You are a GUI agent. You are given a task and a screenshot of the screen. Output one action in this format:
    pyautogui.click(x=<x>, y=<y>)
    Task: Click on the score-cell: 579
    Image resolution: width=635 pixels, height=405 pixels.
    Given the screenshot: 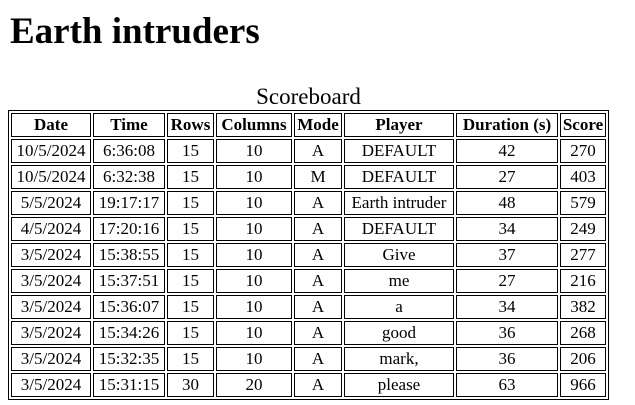 What is the action you would take?
    pyautogui.click(x=583, y=203)
    